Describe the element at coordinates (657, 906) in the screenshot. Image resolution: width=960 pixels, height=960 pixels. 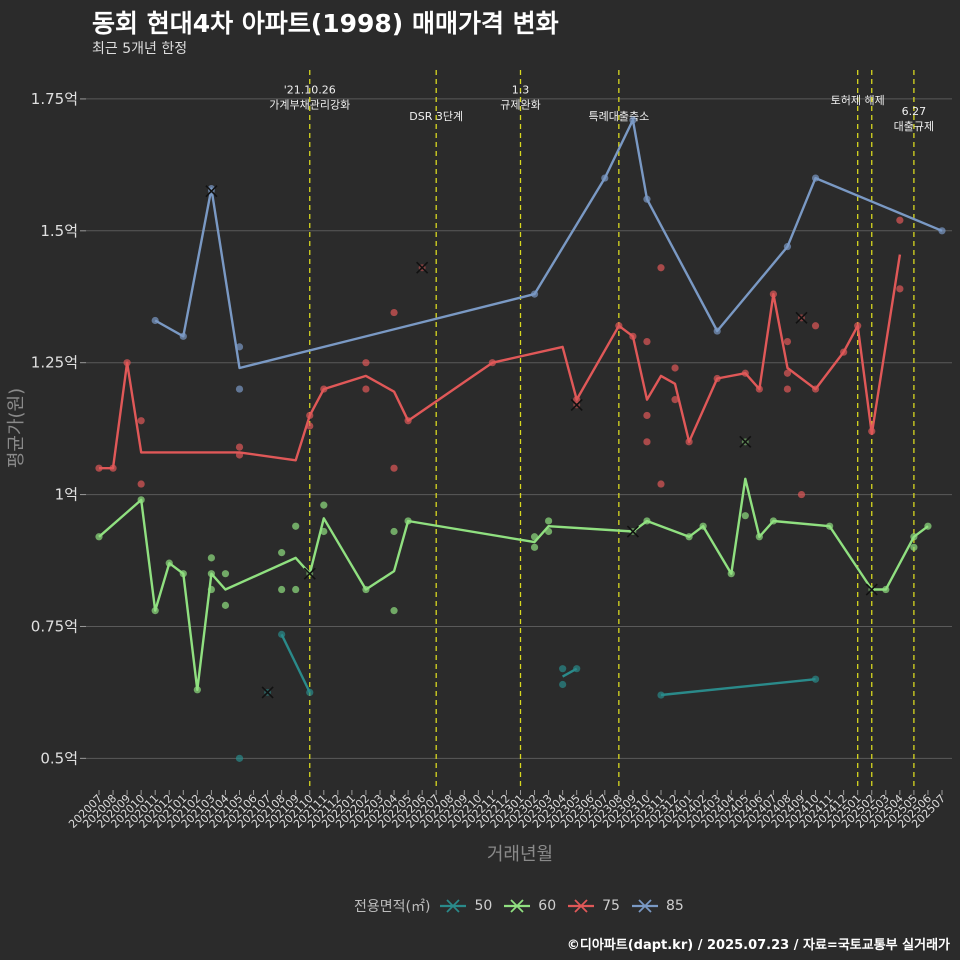
I see `legend-item-85: 85` at that location.